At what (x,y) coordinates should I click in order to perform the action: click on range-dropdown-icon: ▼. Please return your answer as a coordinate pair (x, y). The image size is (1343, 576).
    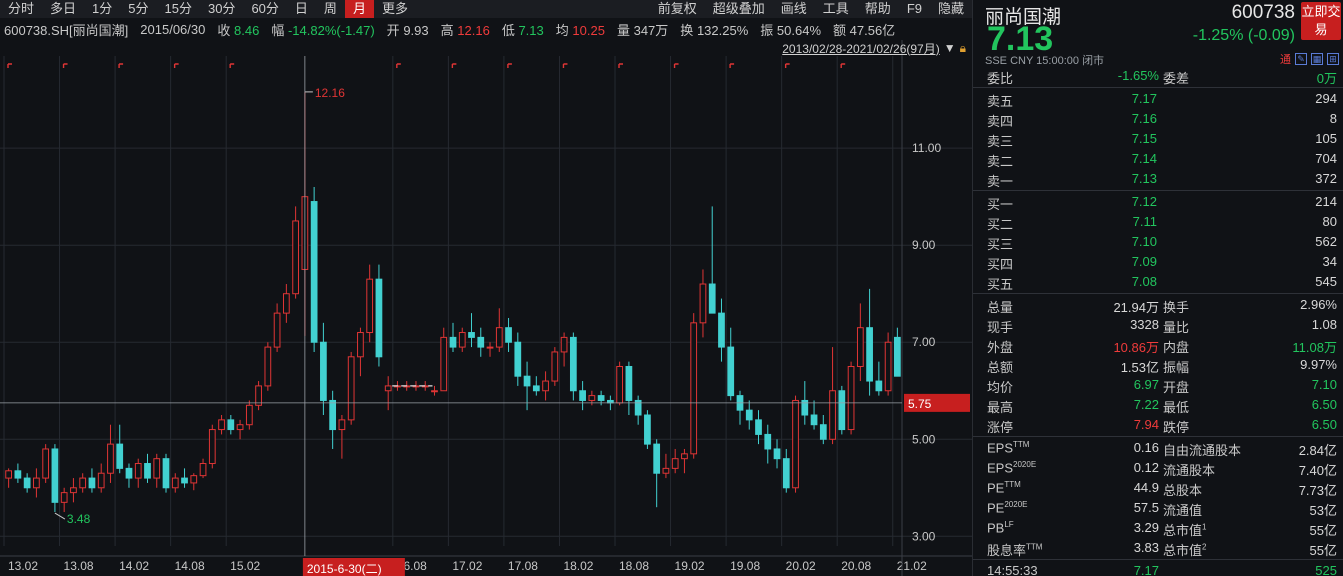
    Looking at the image, I should click on (949, 48).